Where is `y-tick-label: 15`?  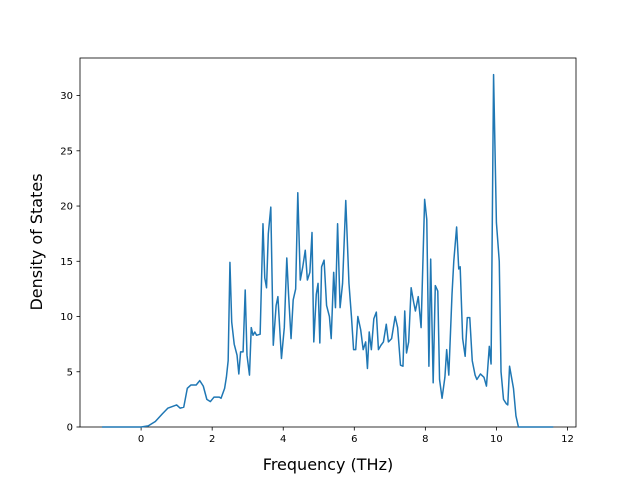 y-tick-label: 15 is located at coordinates (66, 262).